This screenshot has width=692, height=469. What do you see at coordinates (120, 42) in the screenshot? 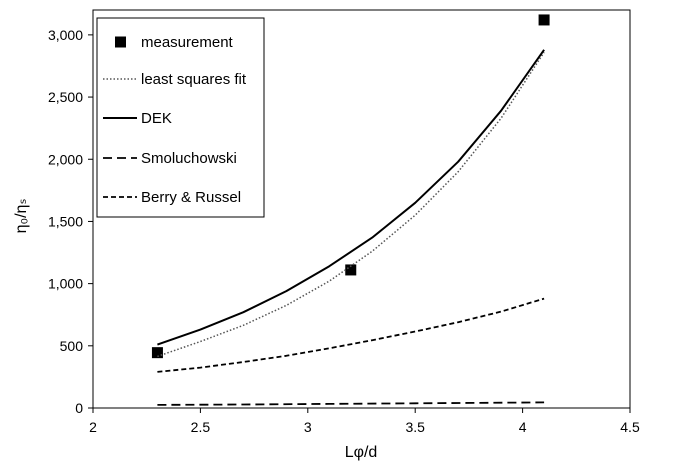
I see `legend-swatch-measurement` at bounding box center [120, 42].